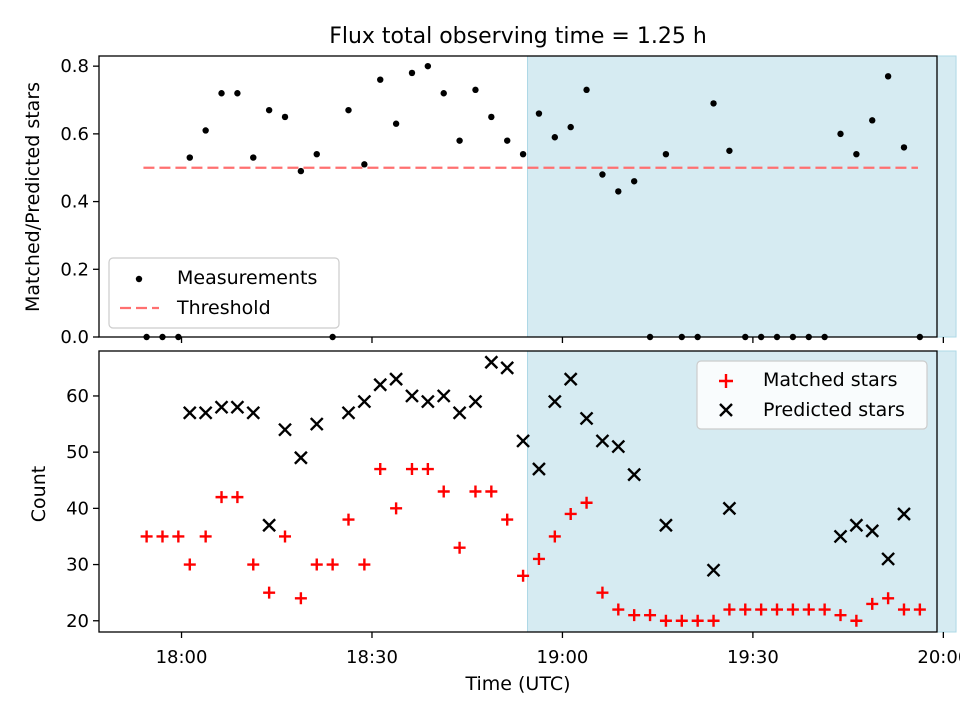 This screenshot has height=720, width=960. Describe the element at coordinates (224, 293) in the screenshot. I see `top-legend: Measurements Threshold` at that location.